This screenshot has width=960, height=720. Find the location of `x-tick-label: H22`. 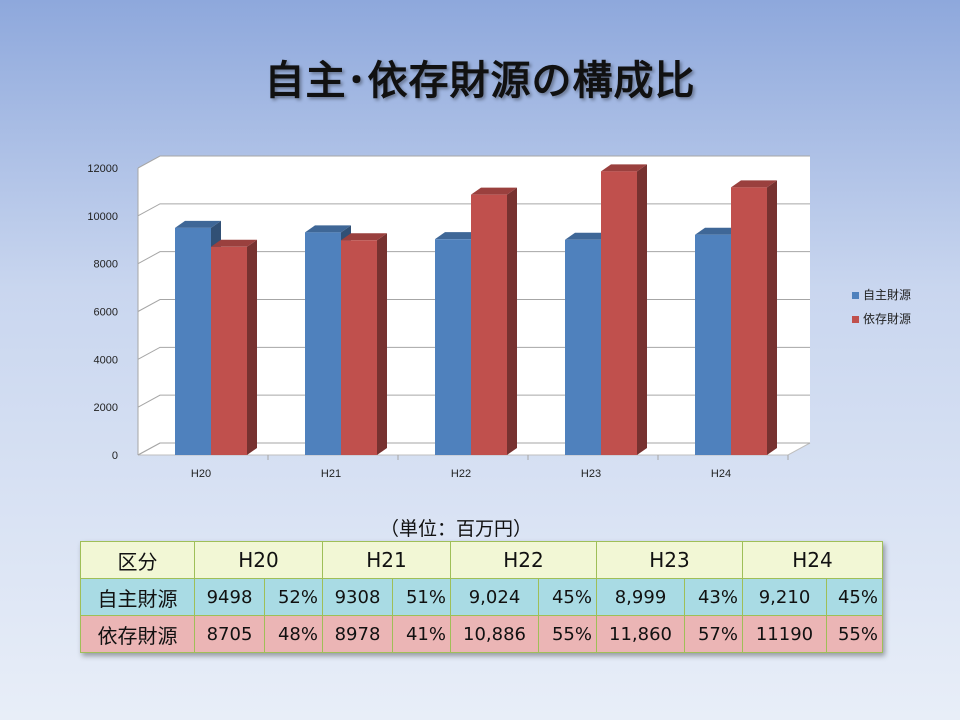

x-tick-label: H22 is located at coordinates (461, 474).